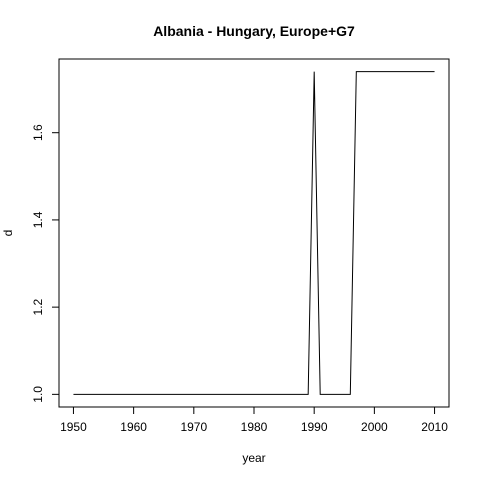  What do you see at coordinates (38, 306) in the screenshot?
I see `y-tick-label: 1.2` at bounding box center [38, 306].